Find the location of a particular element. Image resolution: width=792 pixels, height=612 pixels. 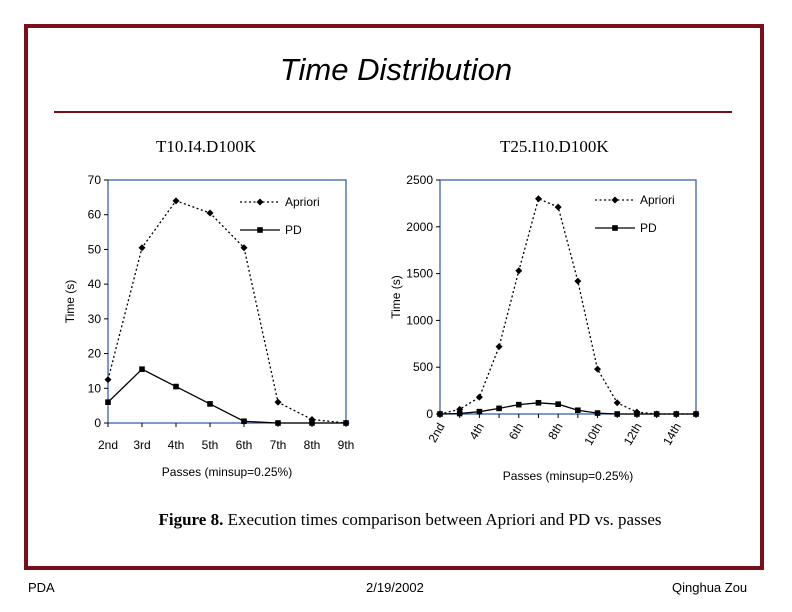

footer-left: PDA is located at coordinates (41, 587).